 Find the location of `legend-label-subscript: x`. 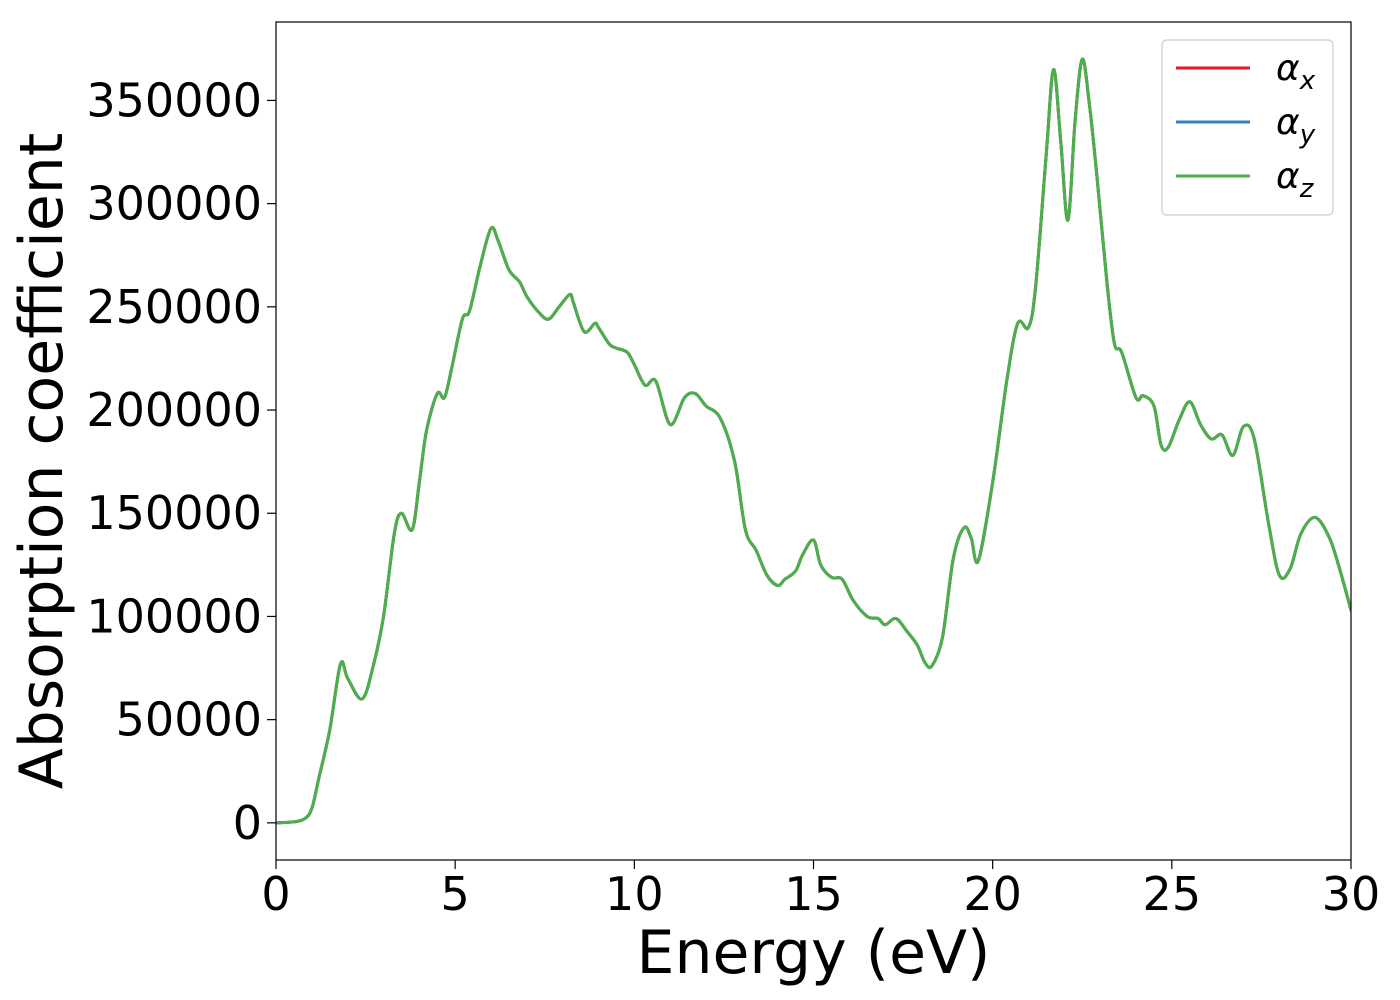

legend-label-subscript: x is located at coordinates (1307, 81).